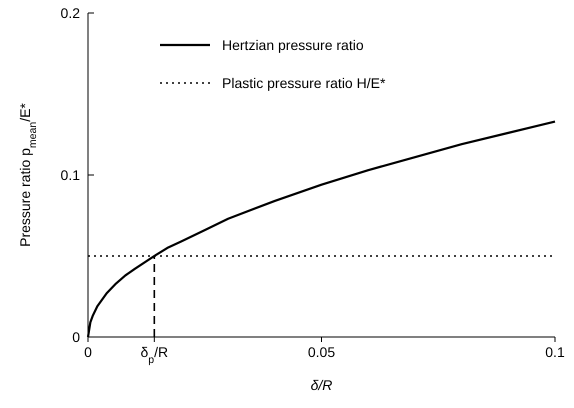  What do you see at coordinates (154, 355) in the screenshot?
I see `x-tick-label: δ$_{p}$/R` at bounding box center [154, 355].